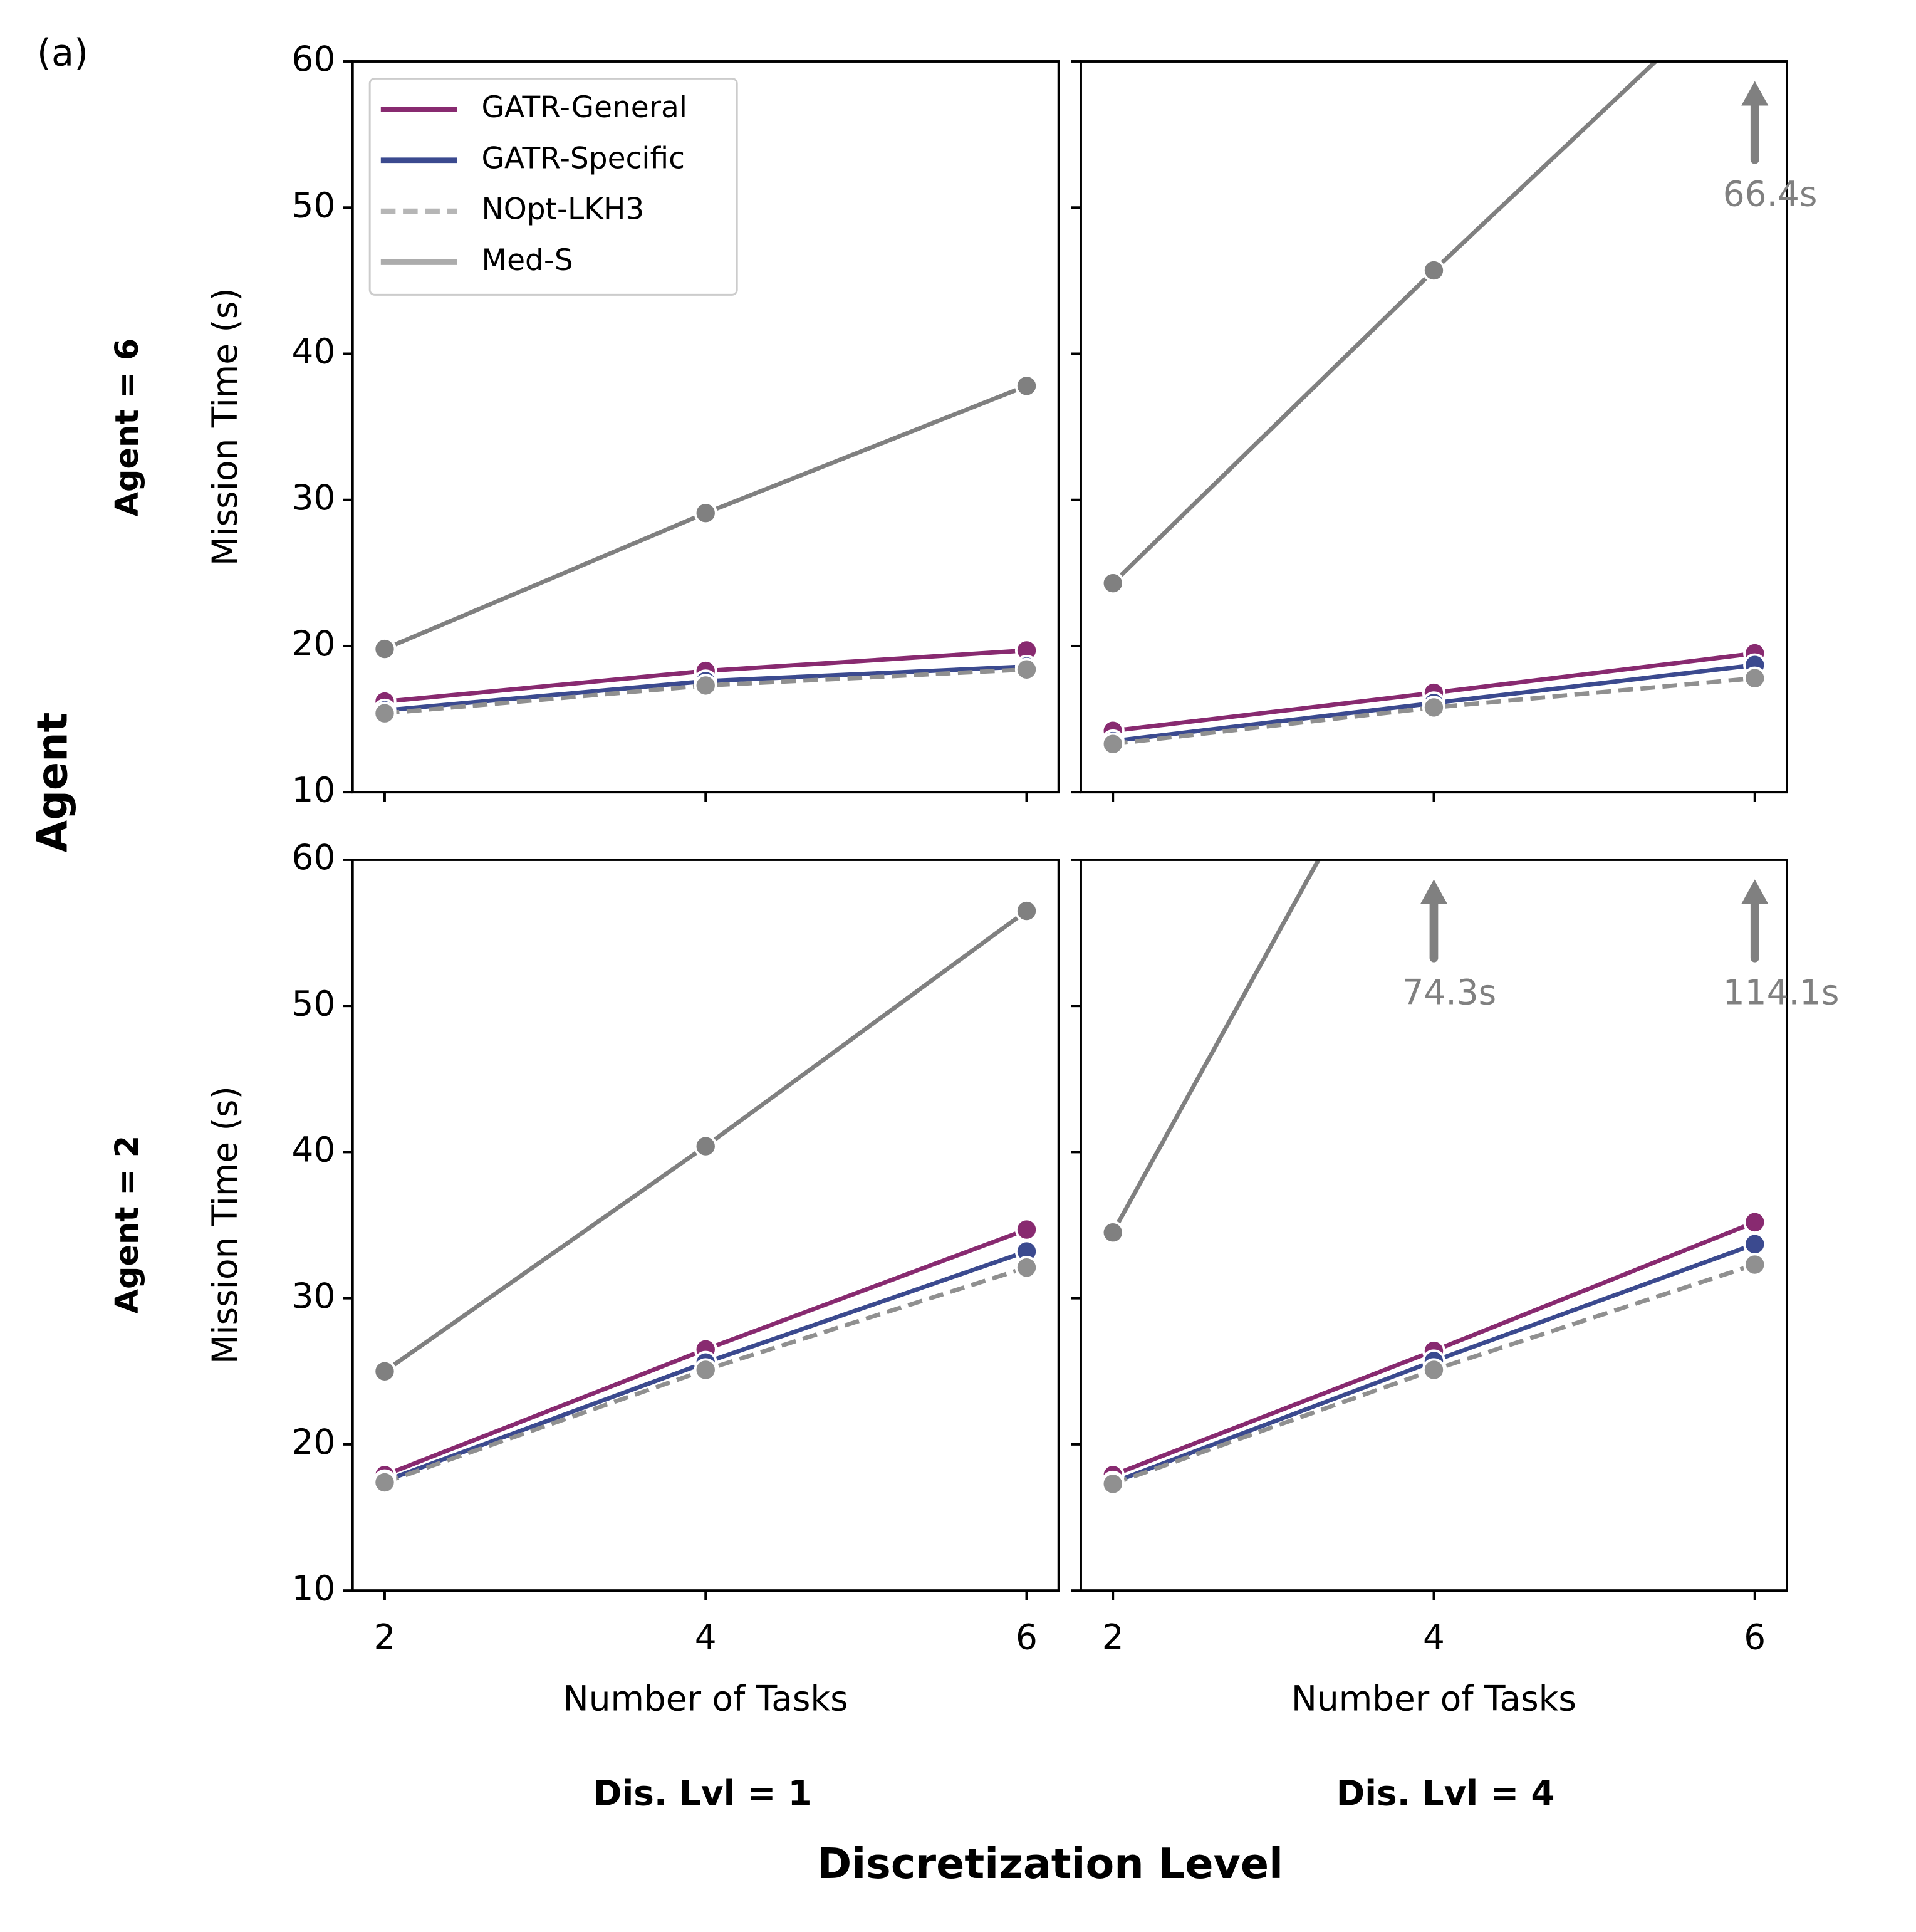 The image size is (1916, 1932). Describe the element at coordinates (1770, 194) in the screenshot. I see `value-label: 66.4s` at that location.